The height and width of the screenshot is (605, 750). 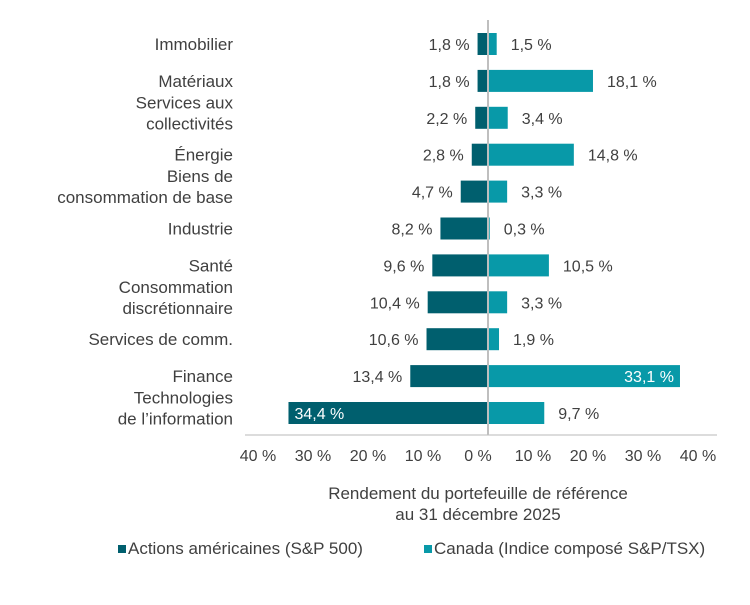 I want to click on category-label: Finance, so click(x=203, y=376).